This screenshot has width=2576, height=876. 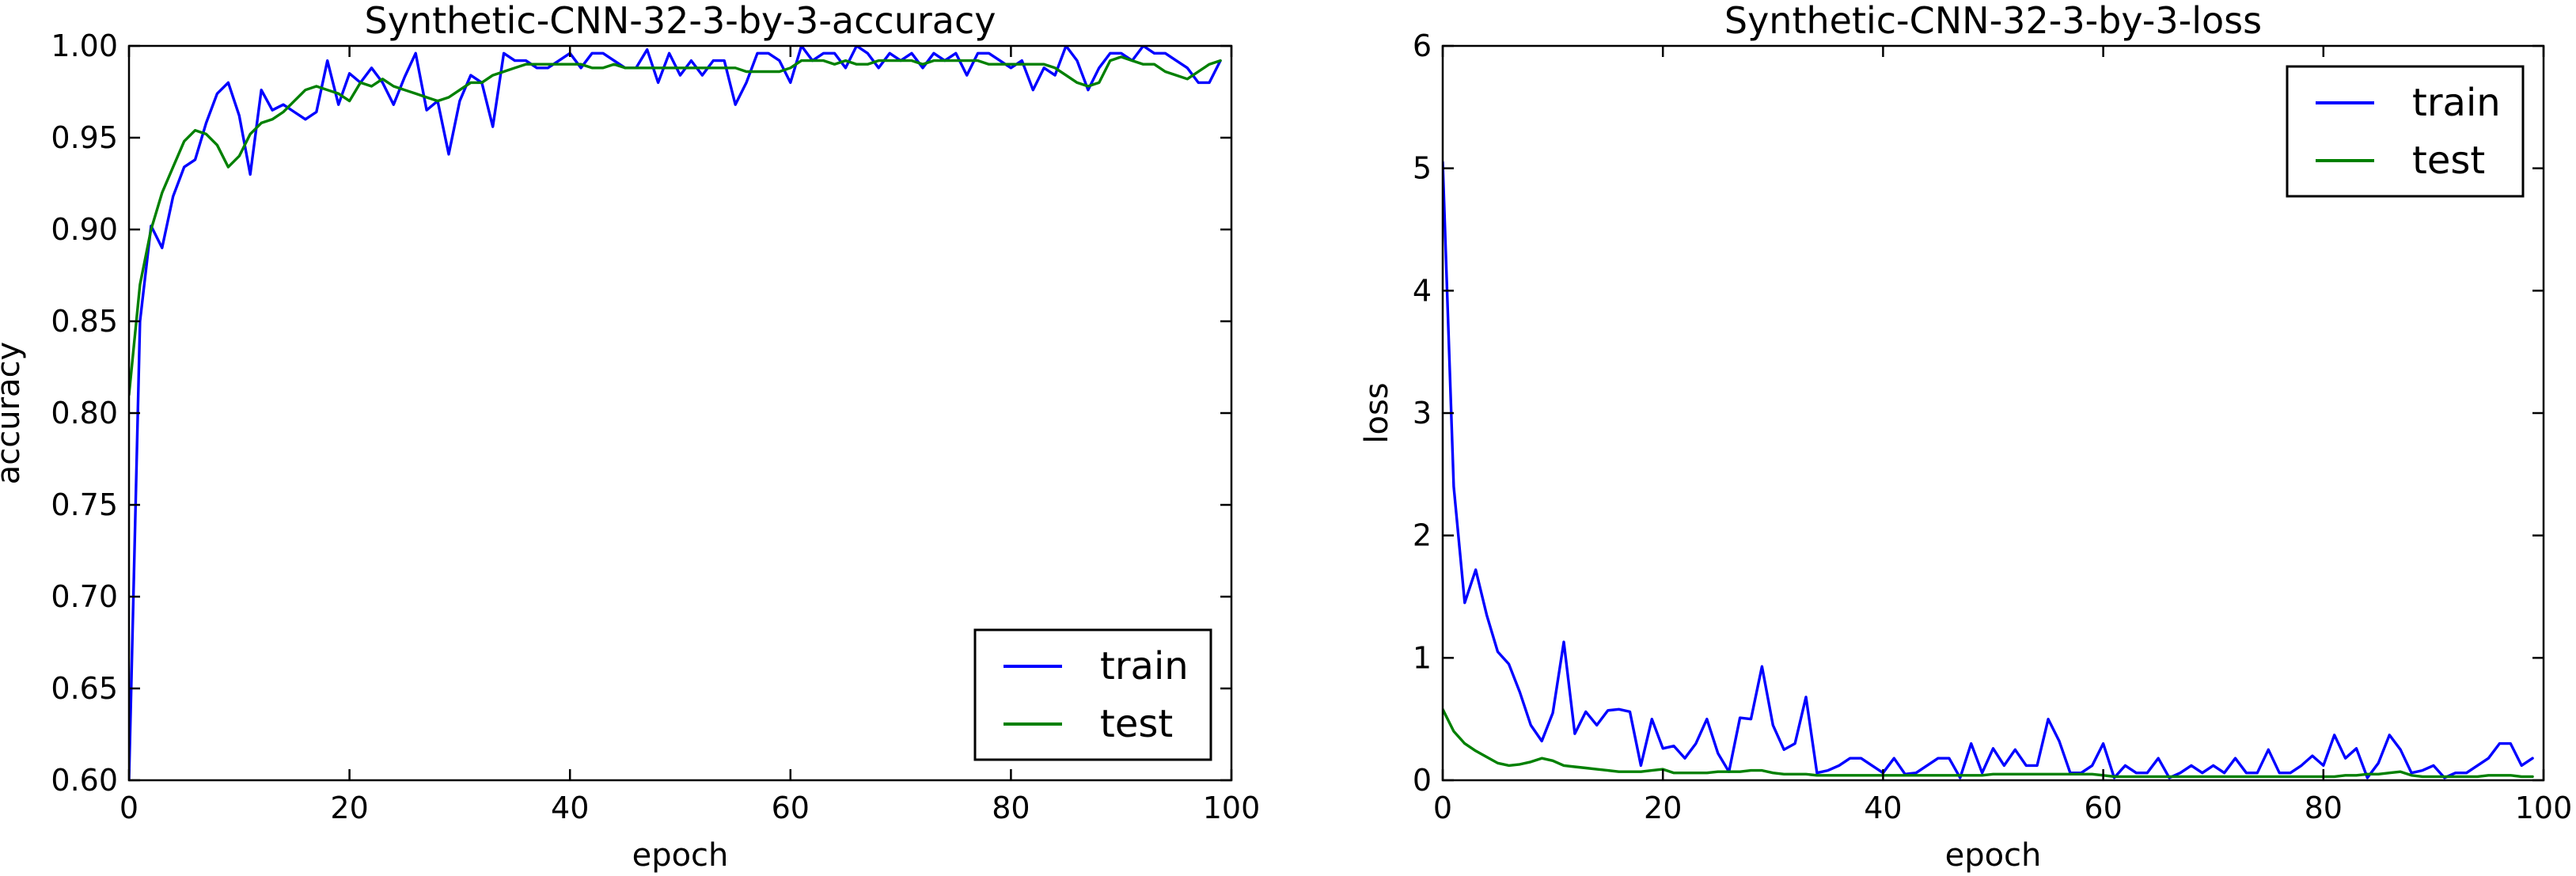 What do you see at coordinates (1993, 855) in the screenshot?
I see `loss-x-axis-label: epoch` at bounding box center [1993, 855].